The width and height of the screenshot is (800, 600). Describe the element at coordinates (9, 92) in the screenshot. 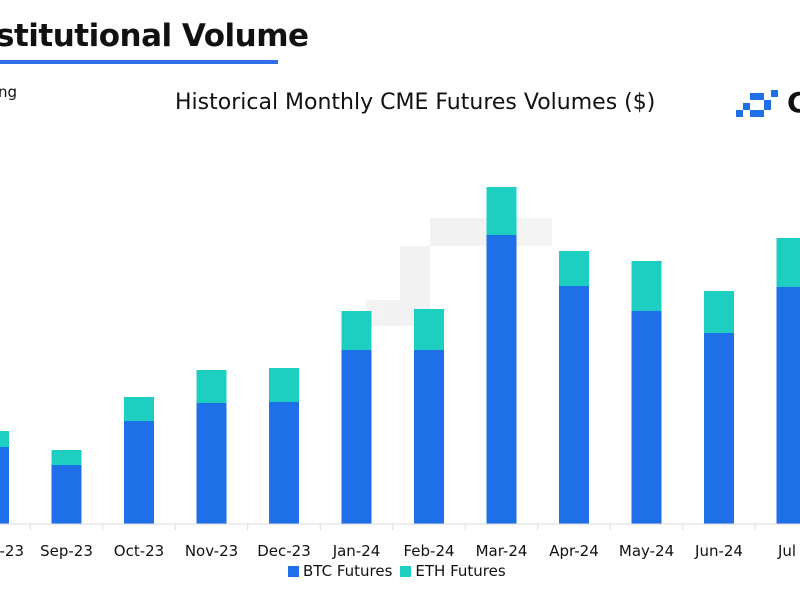

I see `subtitle: ng` at that location.